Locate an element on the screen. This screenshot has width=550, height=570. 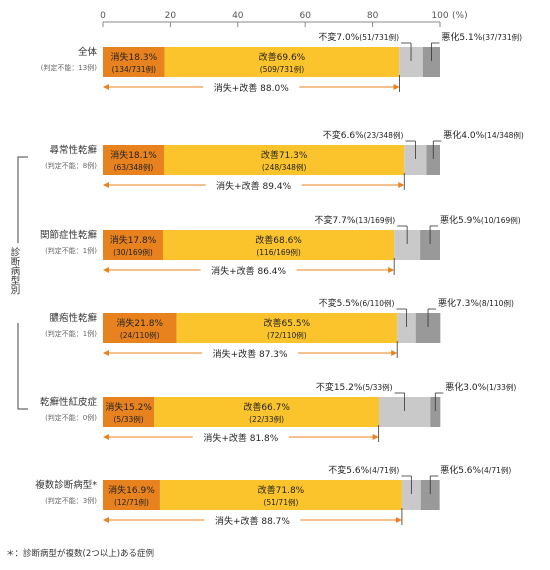
category-note: (判定不能：3例) is located at coordinates (71, 500).